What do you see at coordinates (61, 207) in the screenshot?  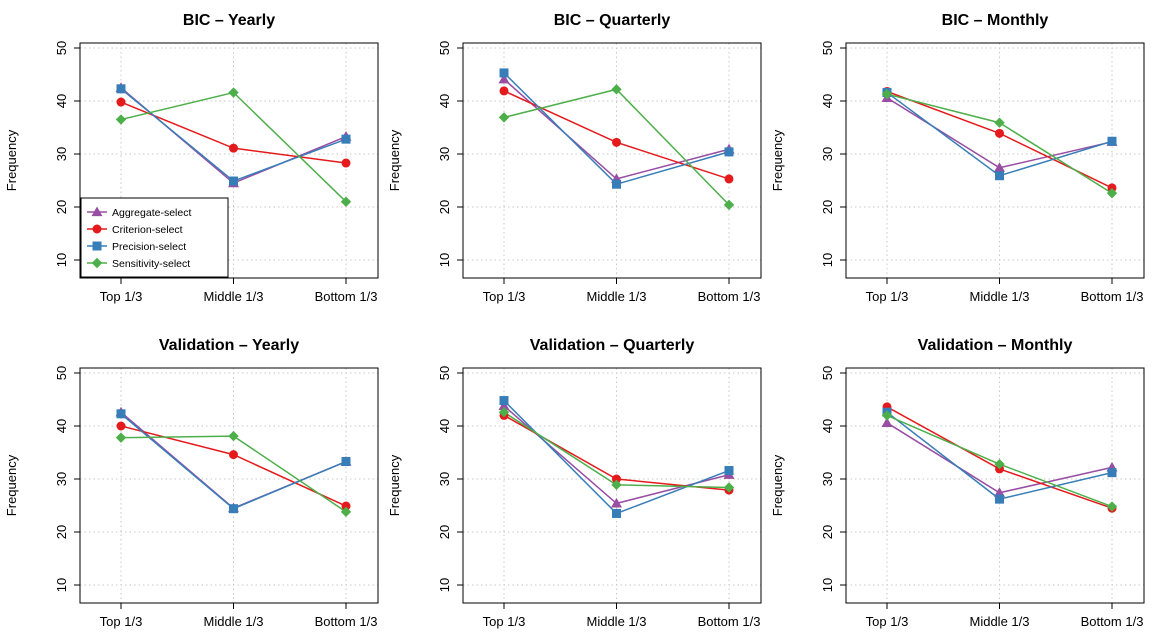 I see `y-tick-label: 20` at bounding box center [61, 207].